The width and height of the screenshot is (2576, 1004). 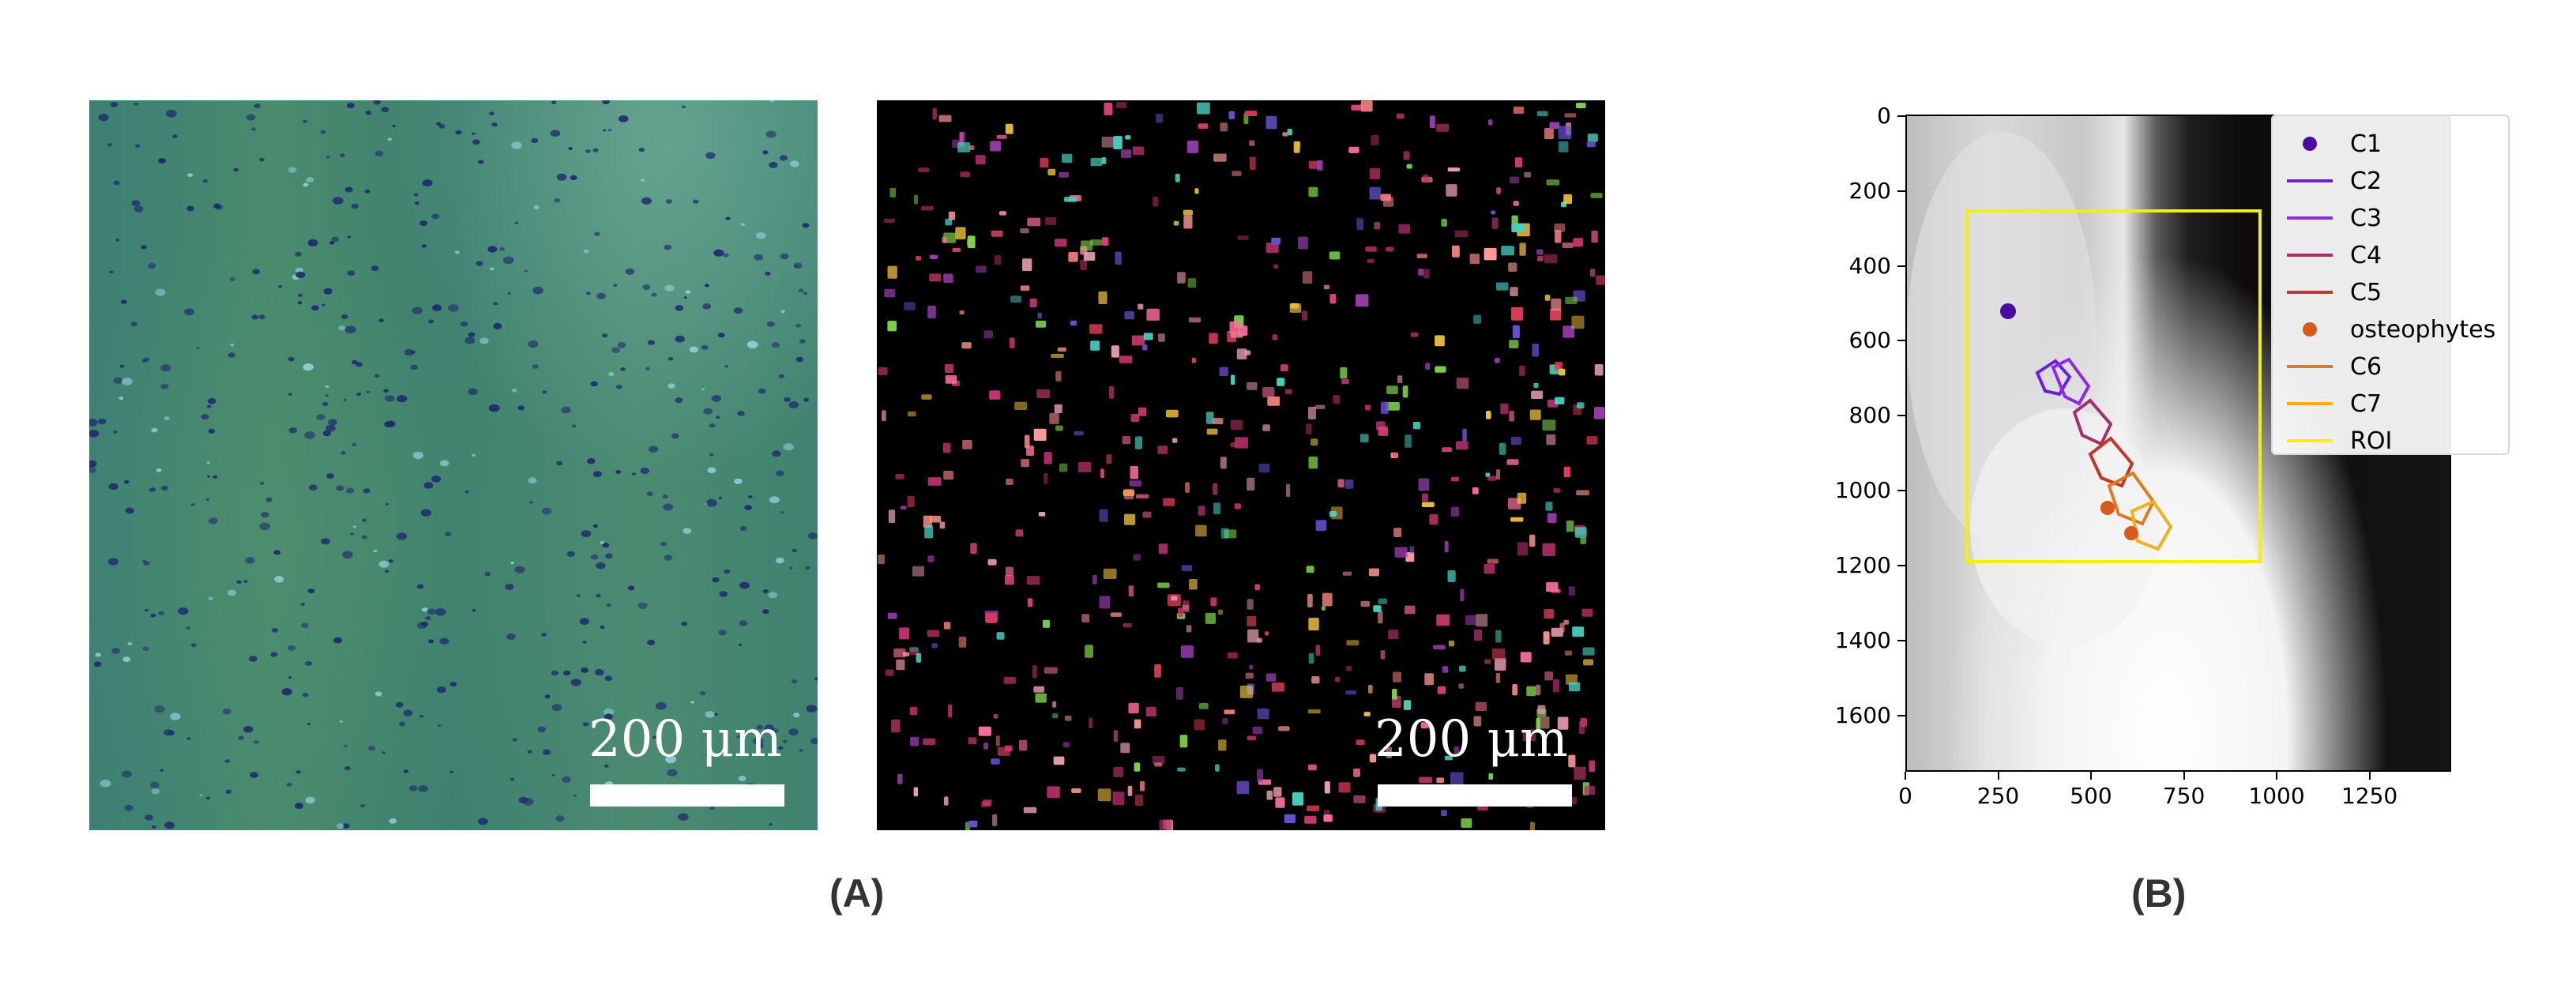 I want to click on c6-outline, so click(x=2131, y=499).